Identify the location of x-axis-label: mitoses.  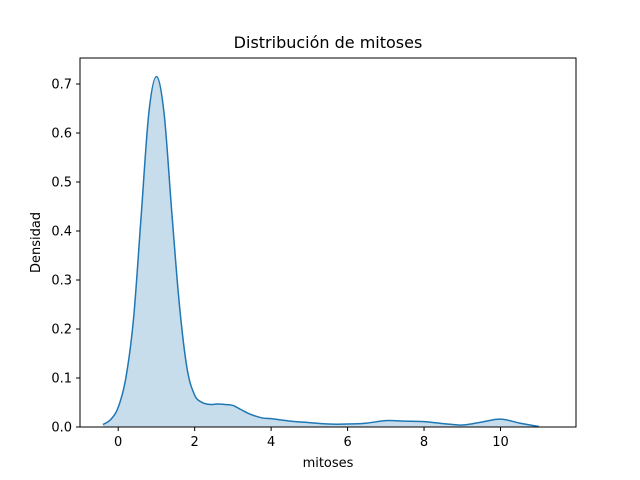
(328, 463).